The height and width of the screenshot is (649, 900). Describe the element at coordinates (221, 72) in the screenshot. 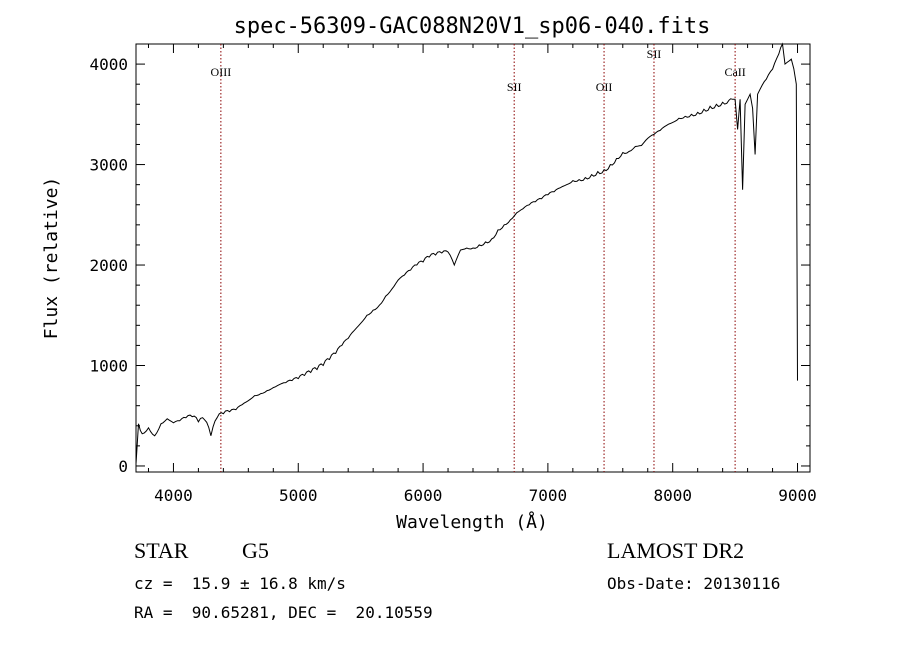

I see `spectral-line-label: OIII` at that location.